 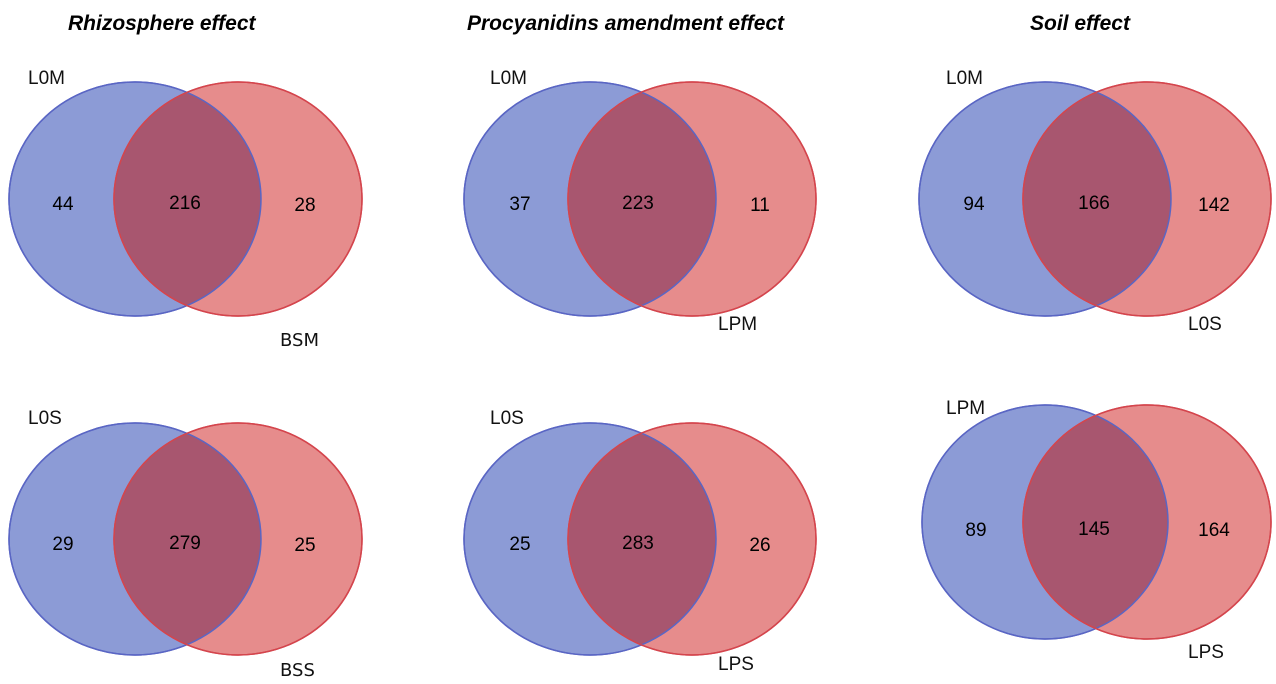 What do you see at coordinates (975, 530) in the screenshot?
I see `venn-left-only-count: 89` at bounding box center [975, 530].